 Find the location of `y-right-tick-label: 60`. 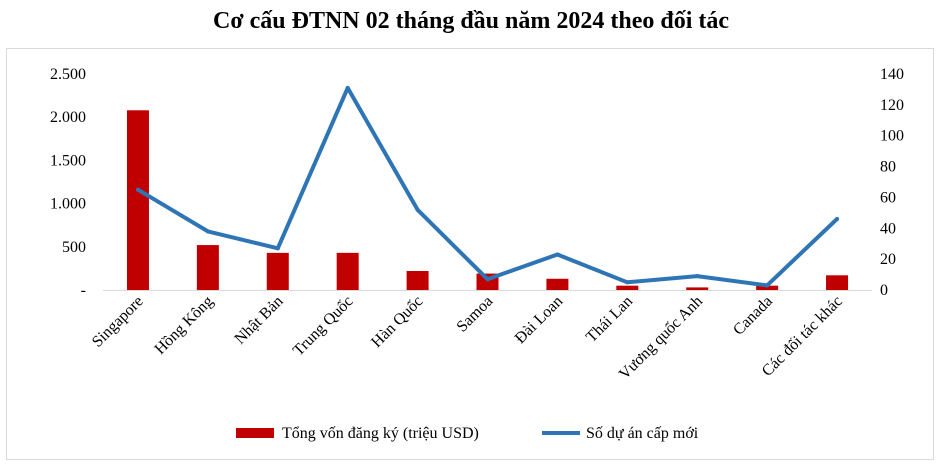

y-right-tick-label: 60 is located at coordinates (888, 197).